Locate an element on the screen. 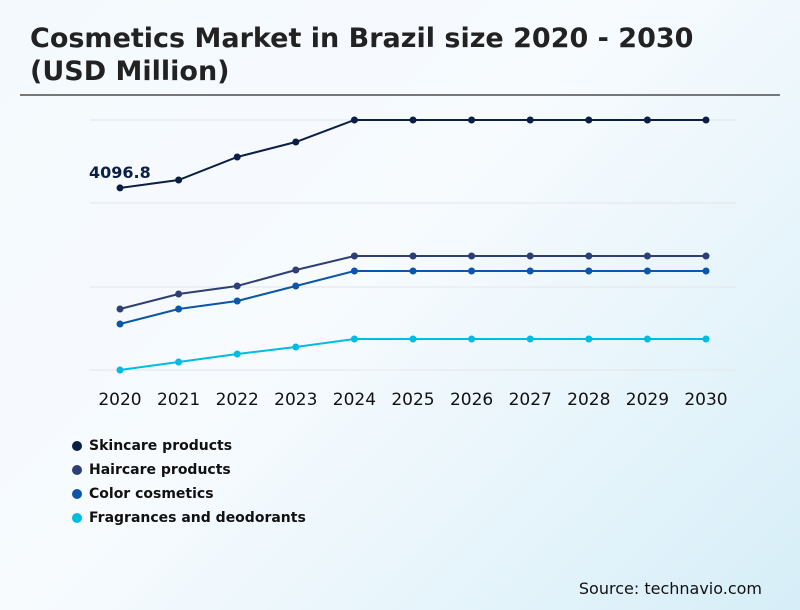  source-text: Source: technavio.com is located at coordinates (670, 588).